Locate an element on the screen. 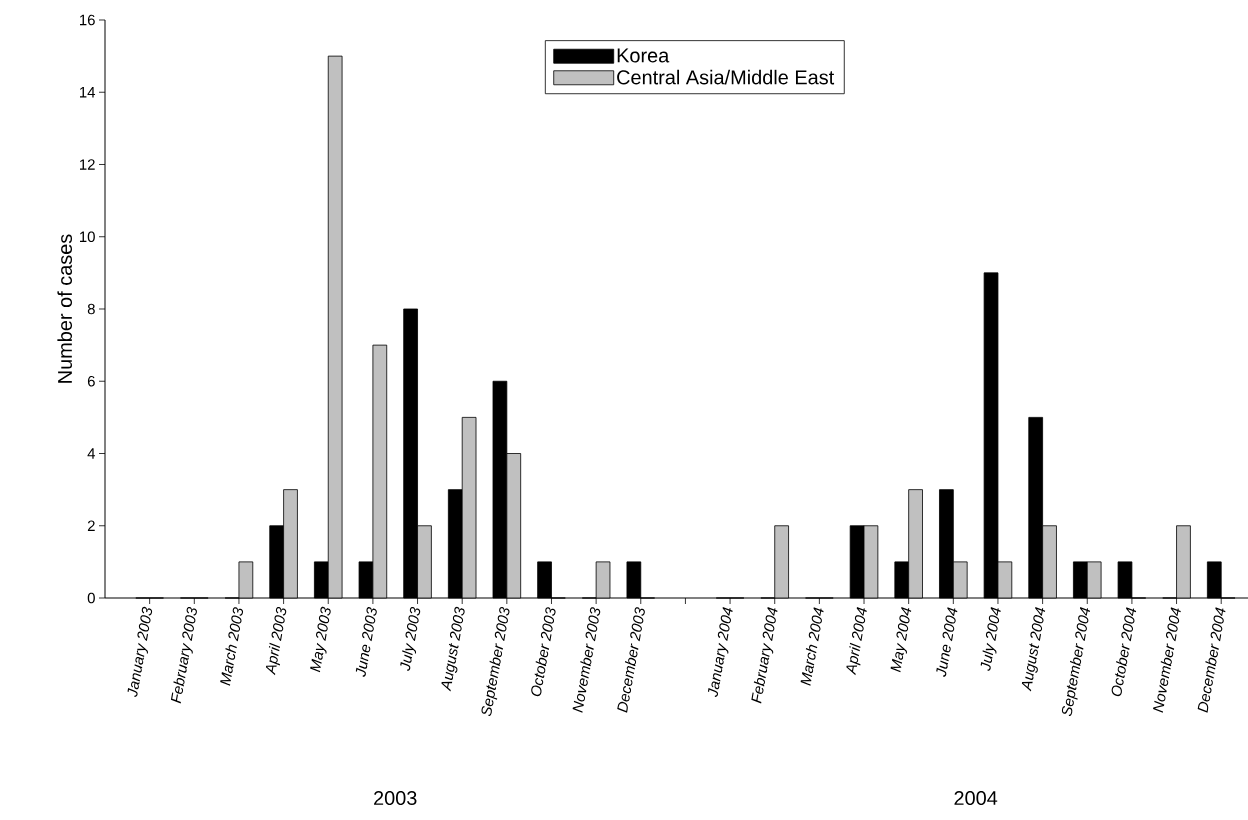 Image resolution: width=1248 pixels, height=820 pixels. y-tick-label: 10 is located at coordinates (87, 237).